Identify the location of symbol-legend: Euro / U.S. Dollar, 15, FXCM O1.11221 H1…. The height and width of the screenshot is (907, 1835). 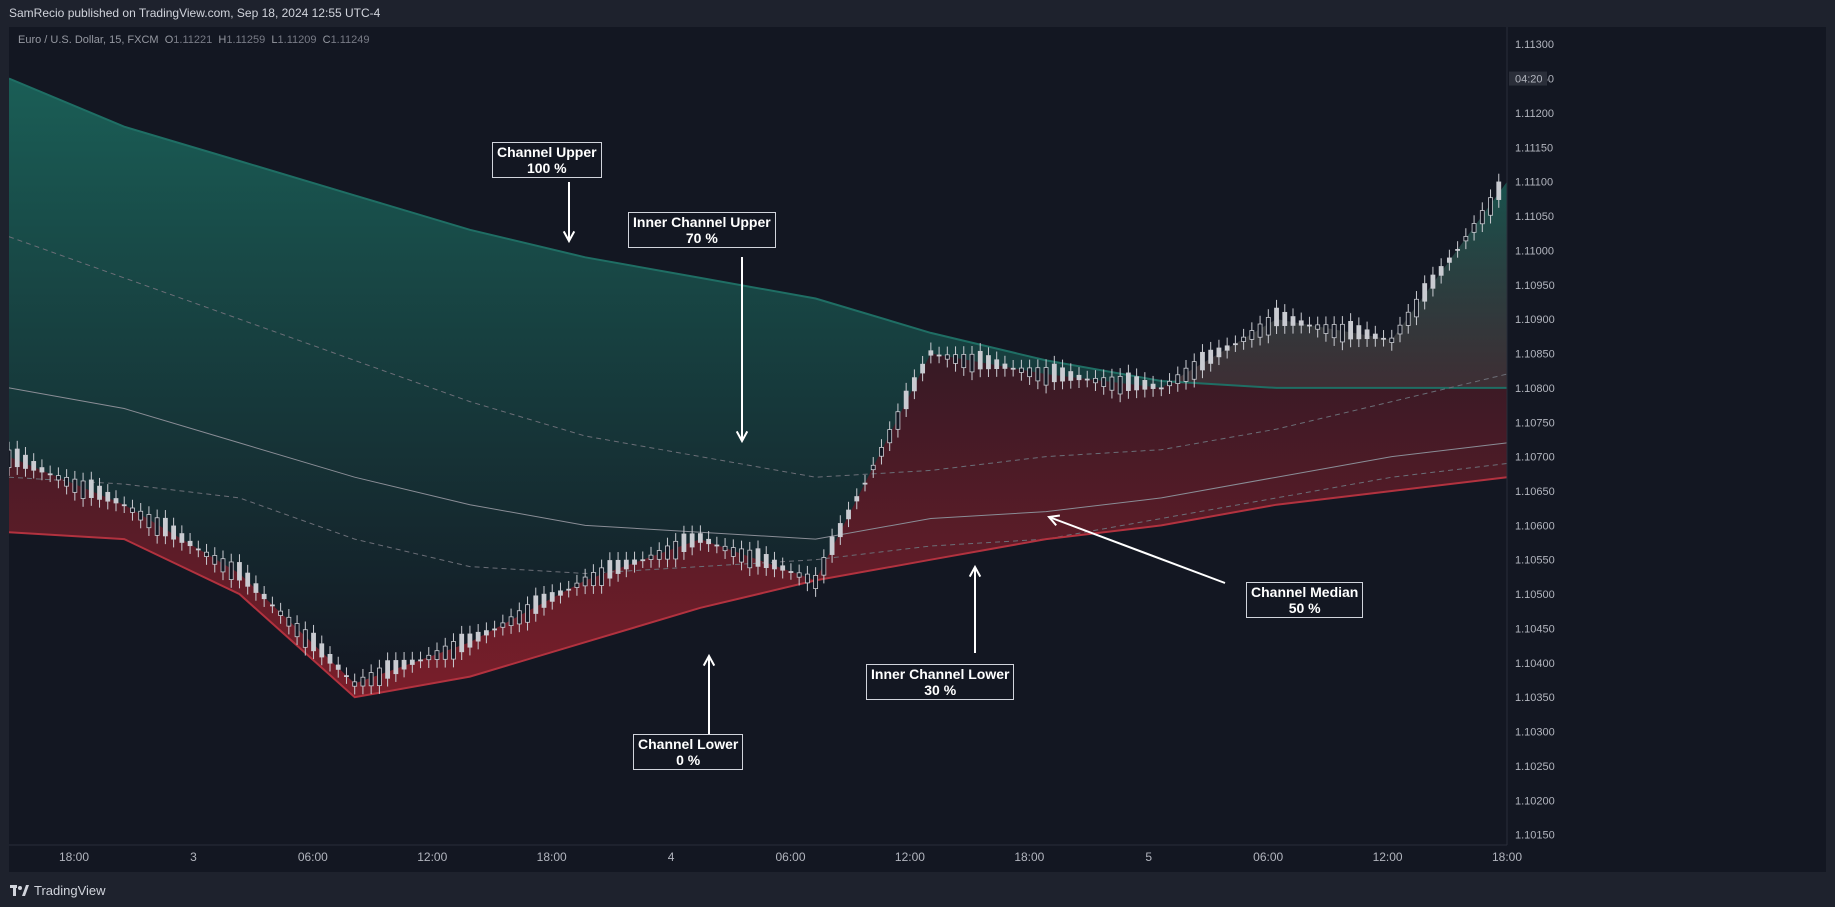
(194, 40).